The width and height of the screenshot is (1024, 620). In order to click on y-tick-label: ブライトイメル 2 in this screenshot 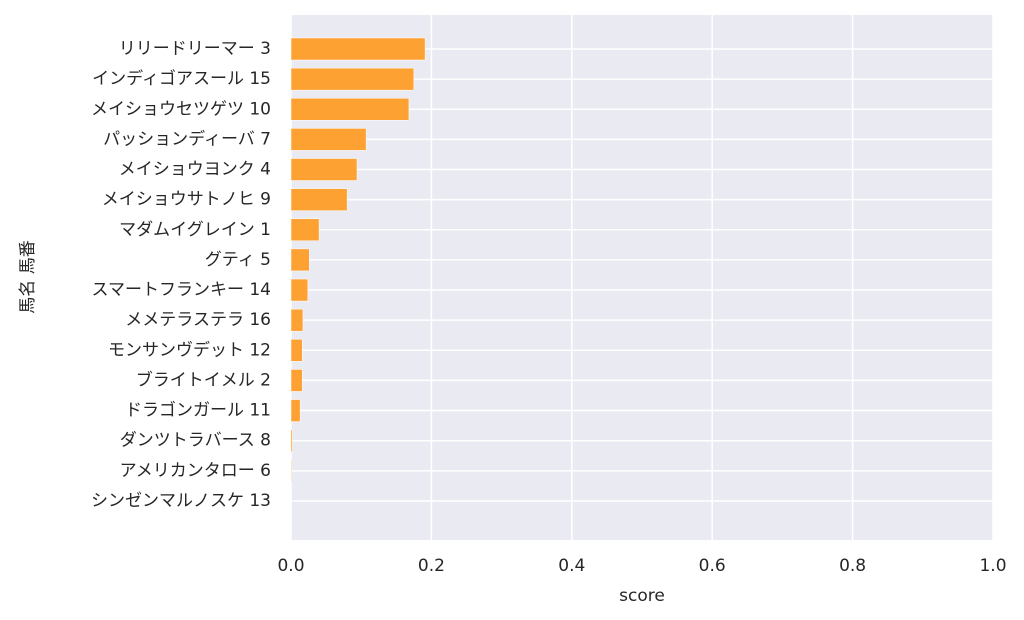, I will do `click(203, 379)`.